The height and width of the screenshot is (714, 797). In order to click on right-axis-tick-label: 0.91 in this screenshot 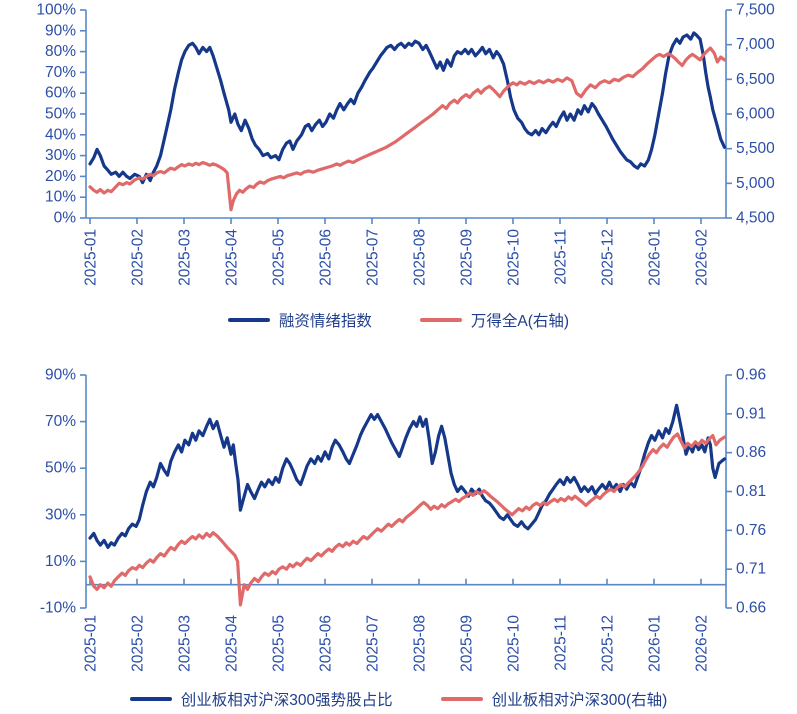, I will do `click(751, 413)`.